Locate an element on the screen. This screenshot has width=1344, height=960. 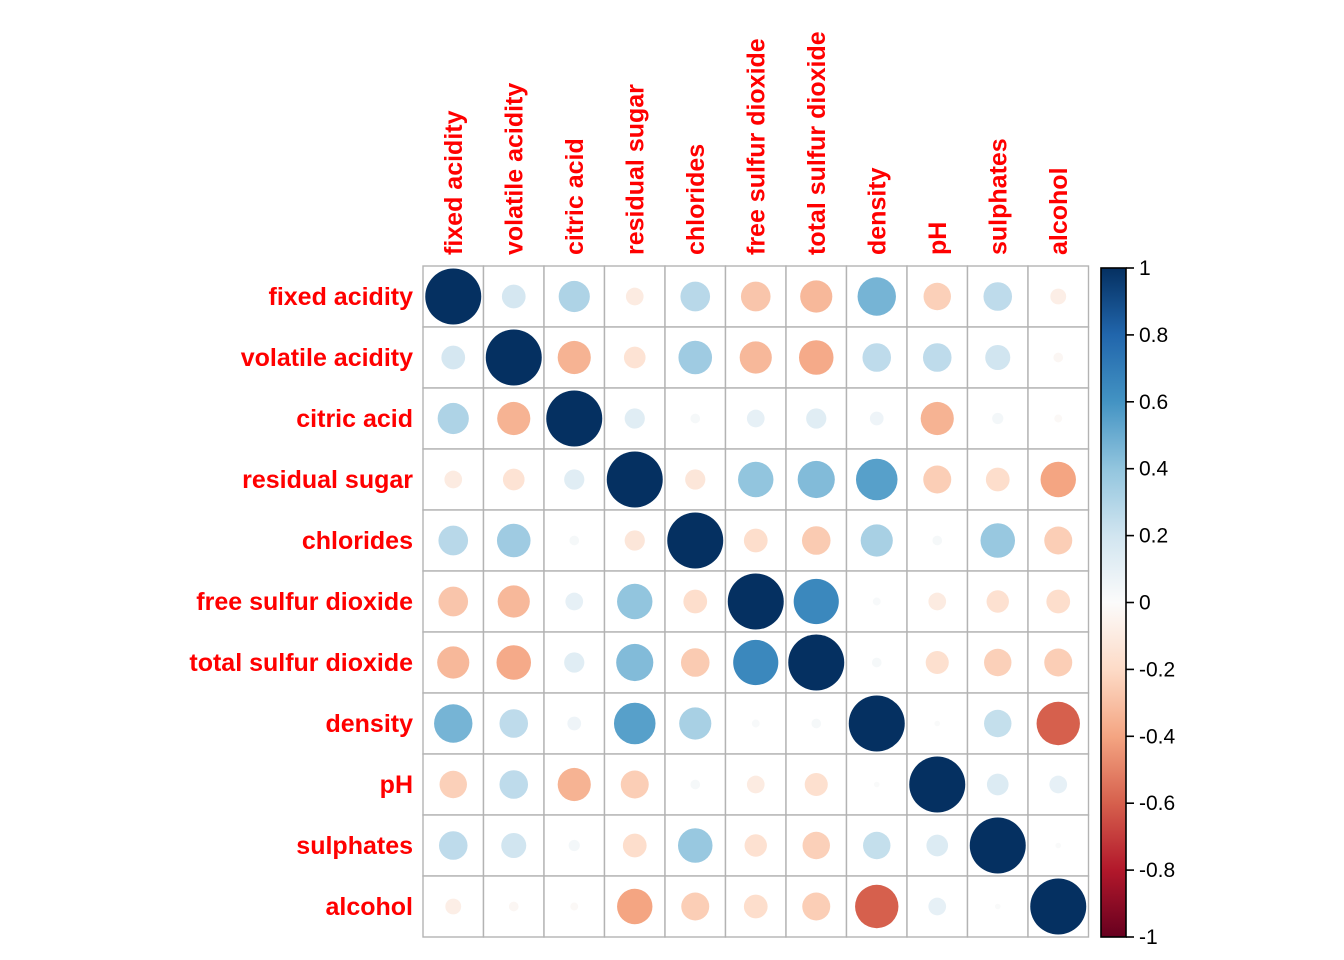
column-label: volatile acidity is located at coordinates (514, 169).